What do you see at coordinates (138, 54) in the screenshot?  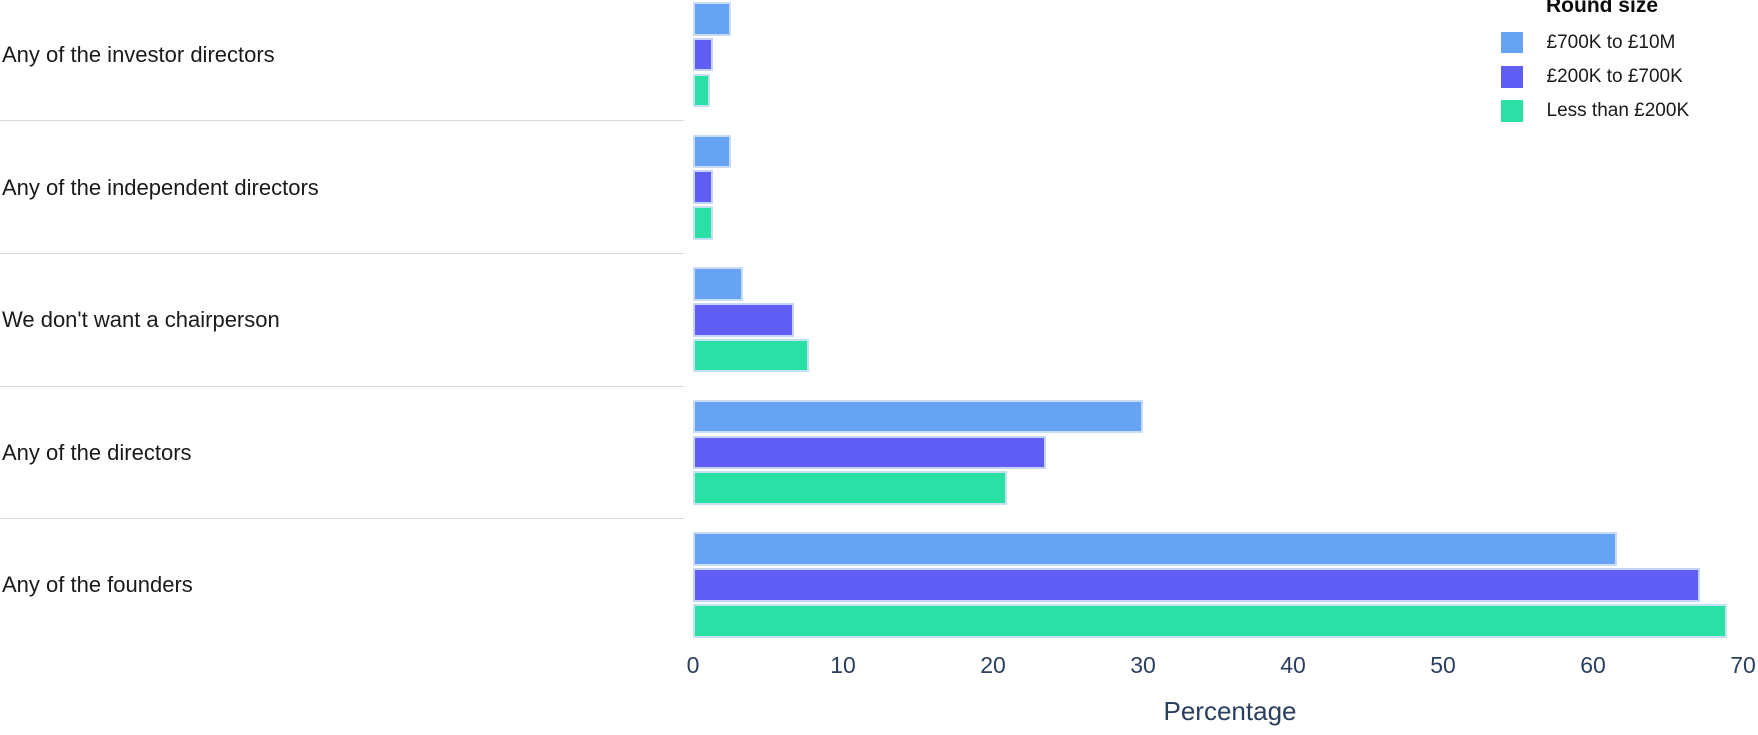 I see `category-label: Any of the investor directors` at bounding box center [138, 54].